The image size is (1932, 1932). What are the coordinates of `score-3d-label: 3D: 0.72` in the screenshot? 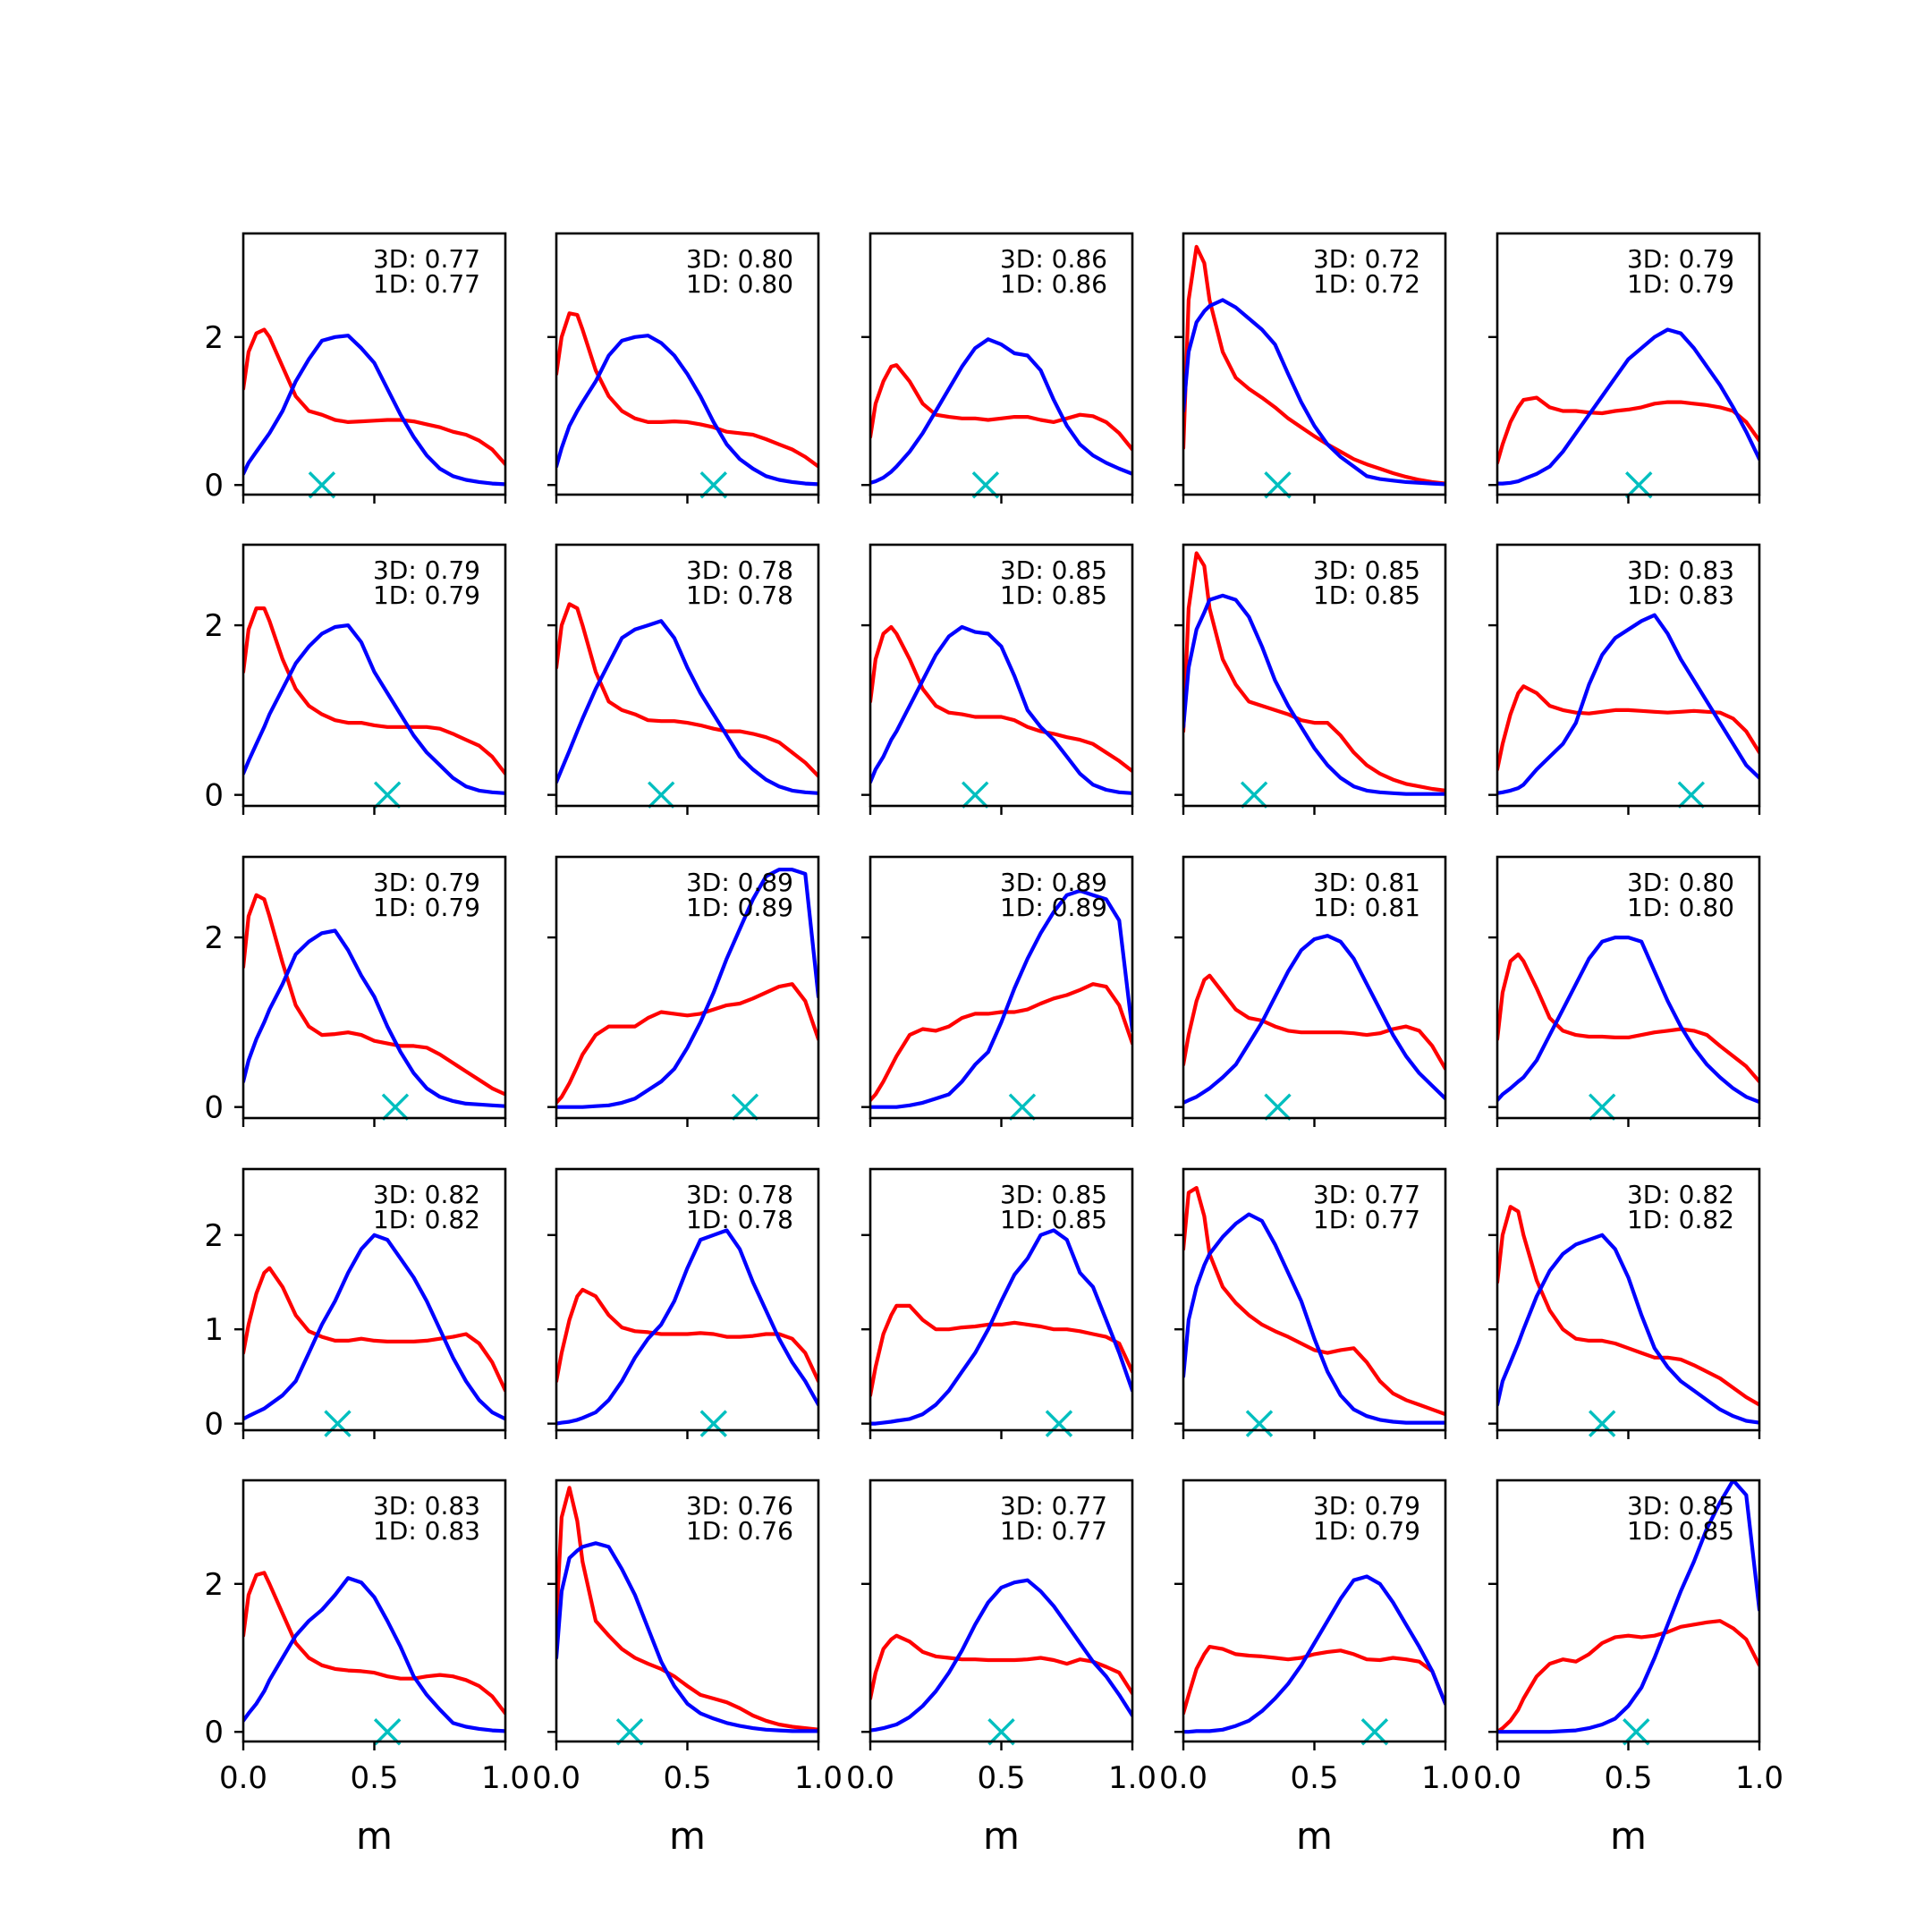 It's located at (1366, 259).